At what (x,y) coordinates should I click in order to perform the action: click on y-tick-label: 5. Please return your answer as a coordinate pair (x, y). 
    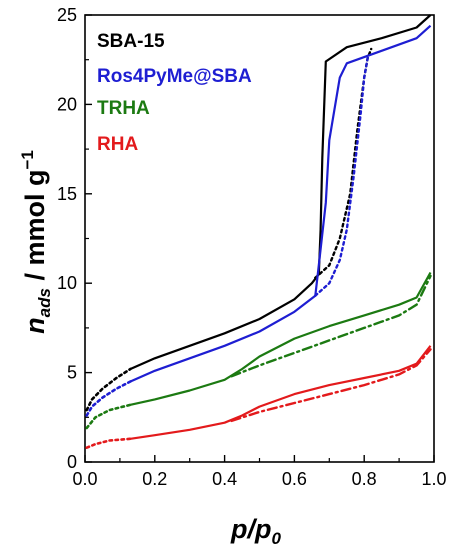
    Looking at the image, I should click on (72, 373).